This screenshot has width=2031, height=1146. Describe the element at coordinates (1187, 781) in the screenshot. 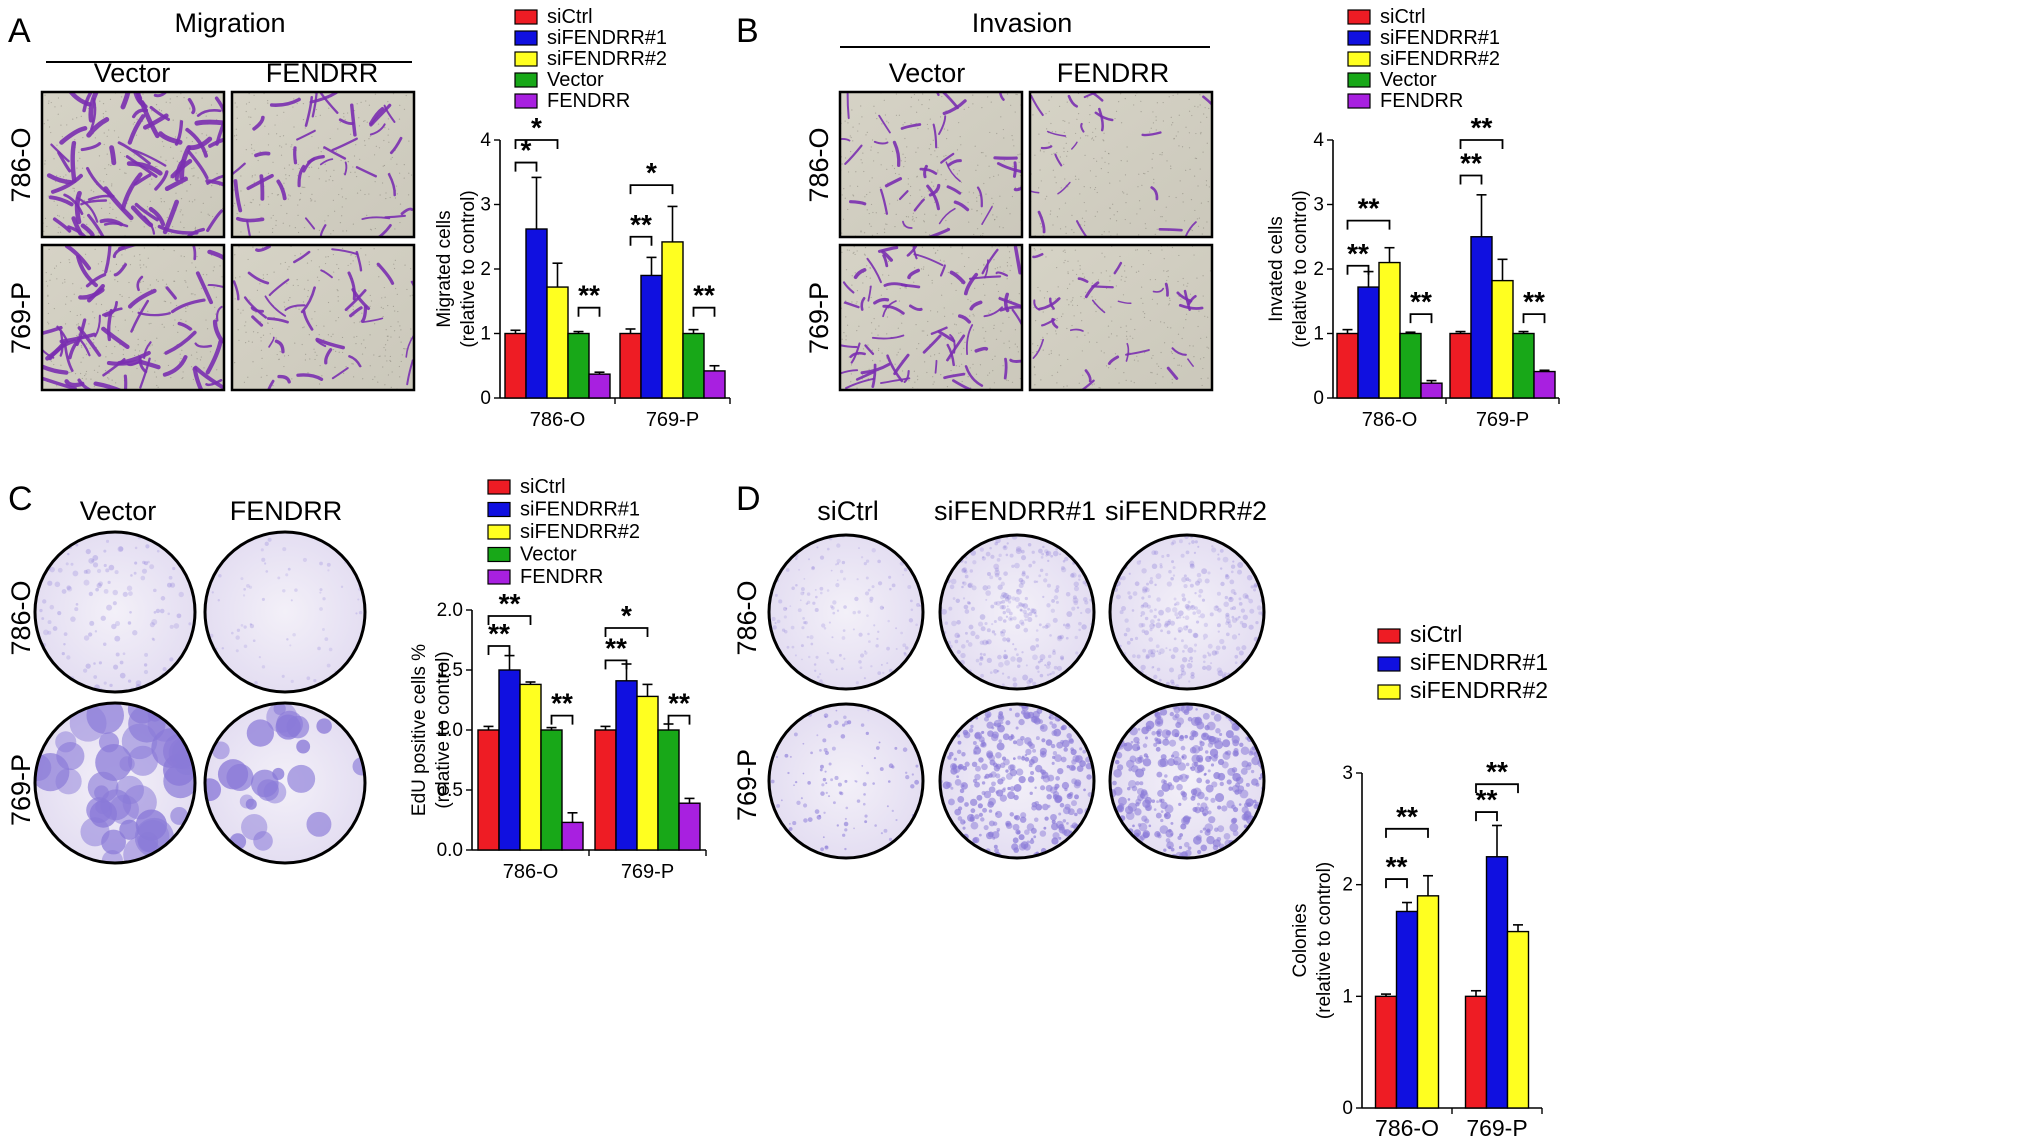

I see `dish-769p-sifendrr2` at that location.